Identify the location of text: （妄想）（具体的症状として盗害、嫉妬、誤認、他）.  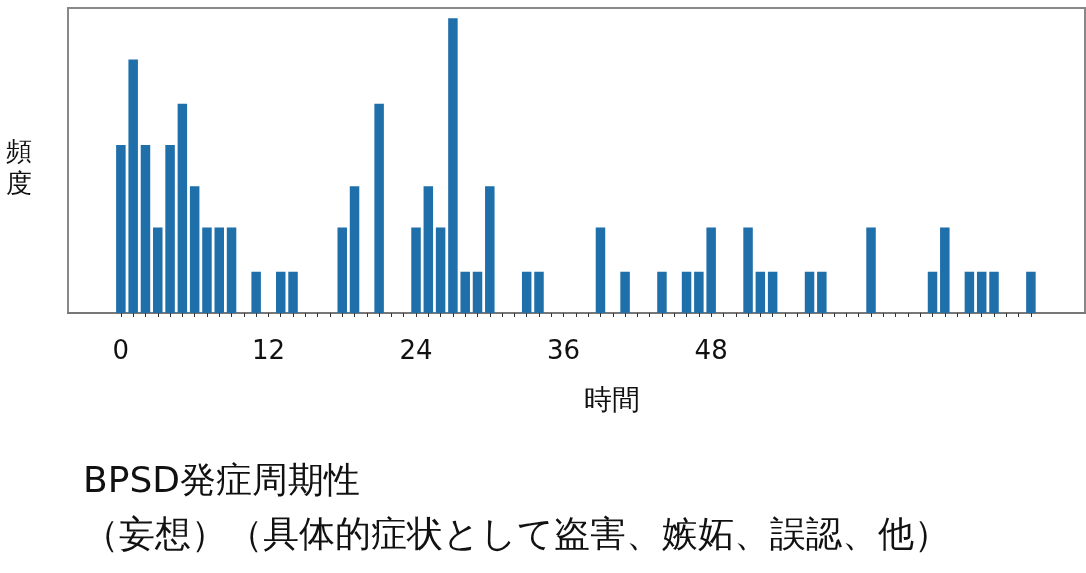
(516, 533).